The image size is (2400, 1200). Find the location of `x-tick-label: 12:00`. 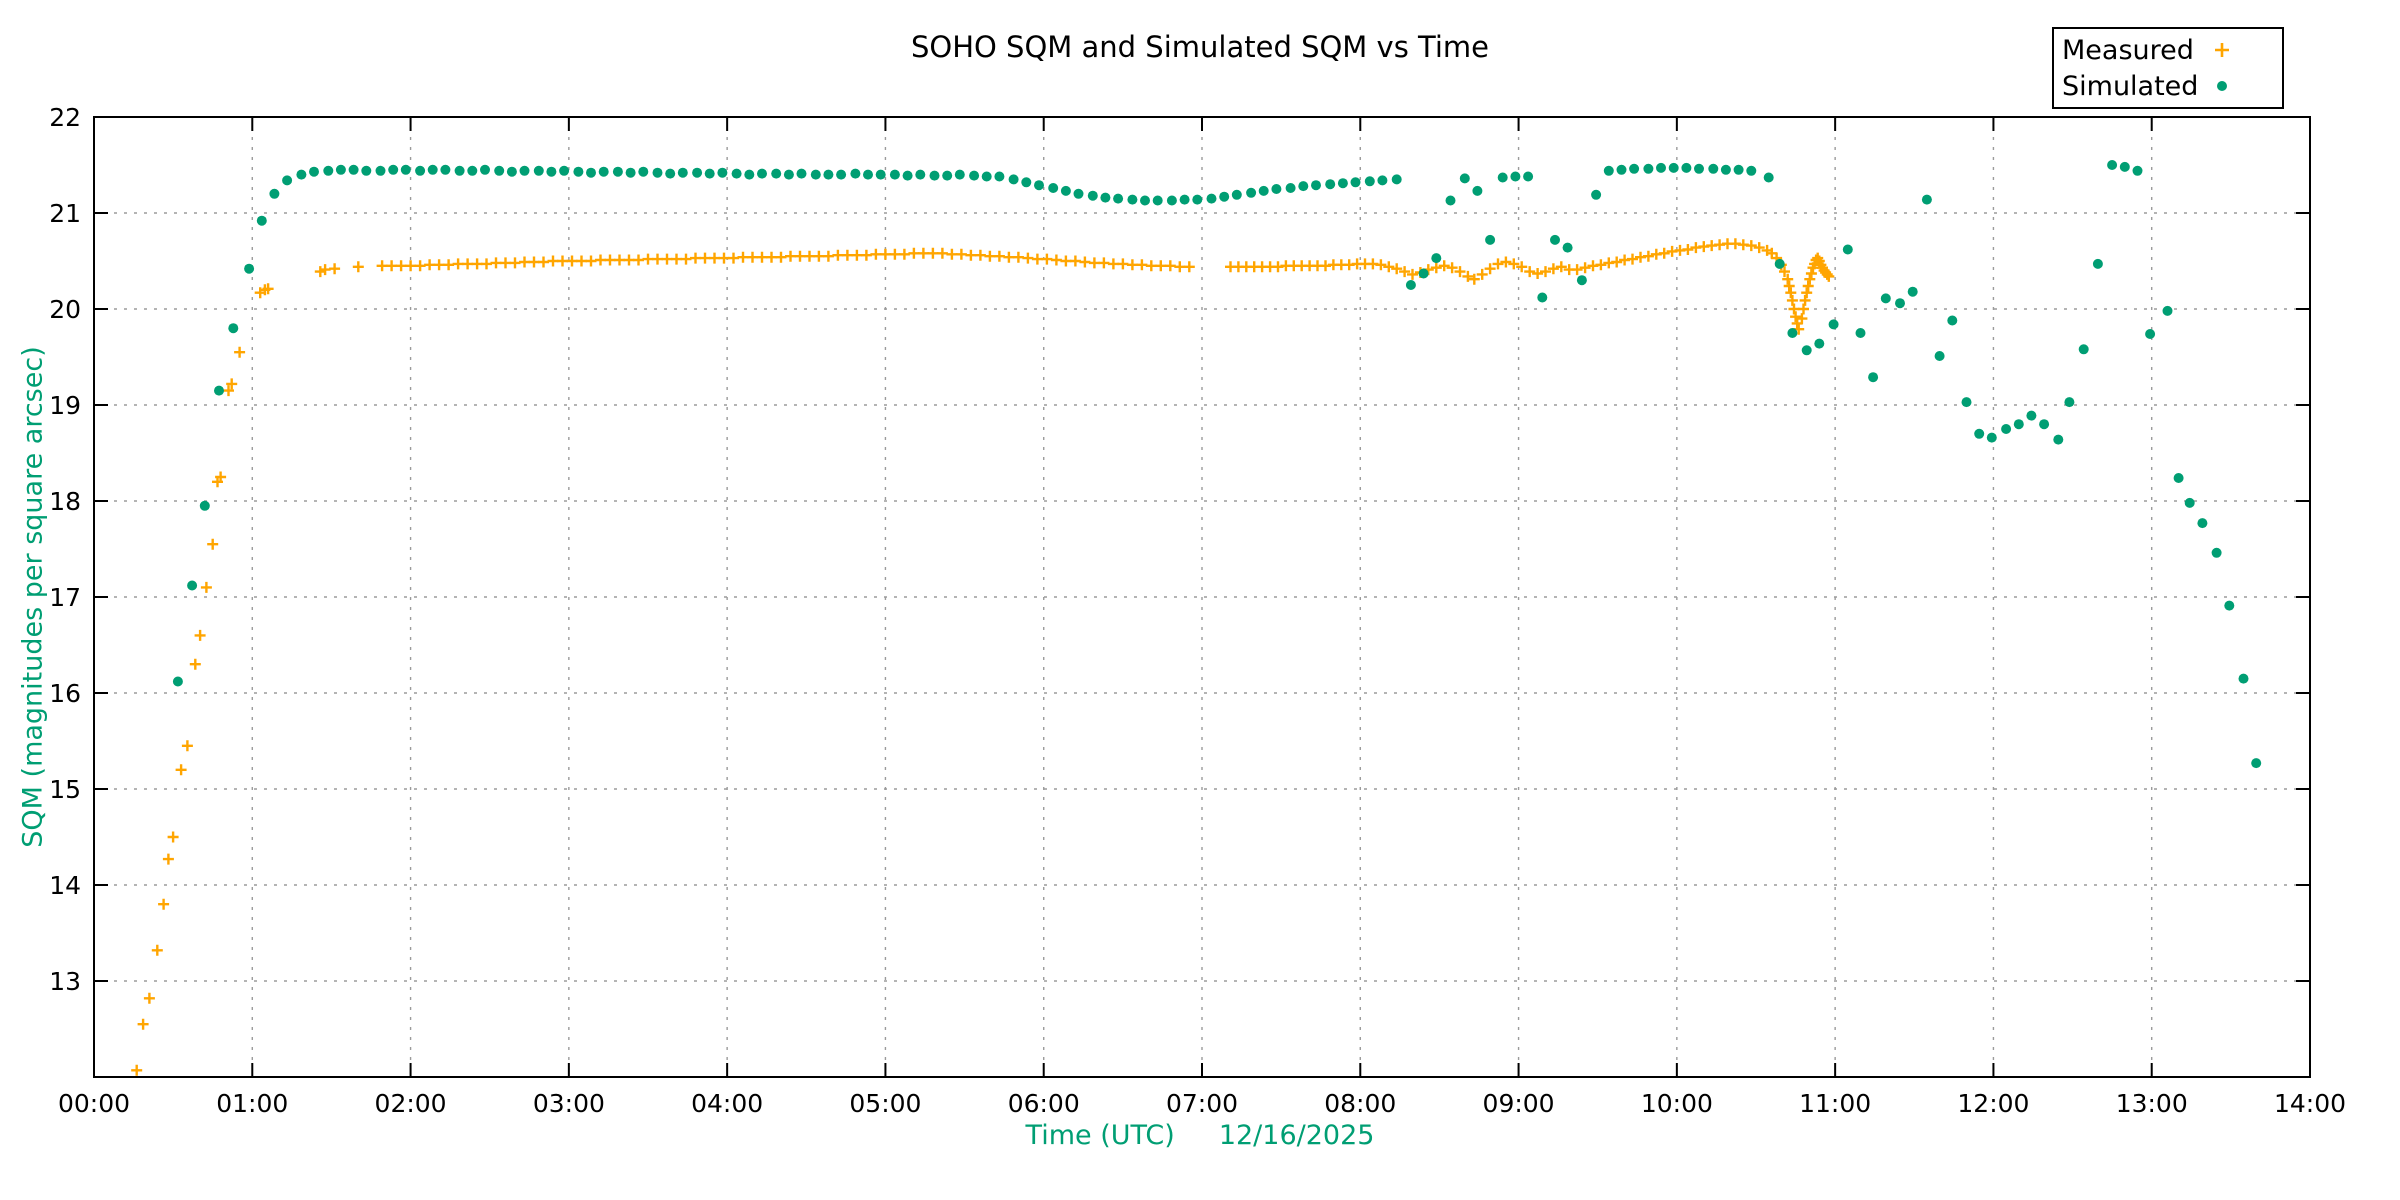

x-tick-label: 12:00 is located at coordinates (1993, 1103).